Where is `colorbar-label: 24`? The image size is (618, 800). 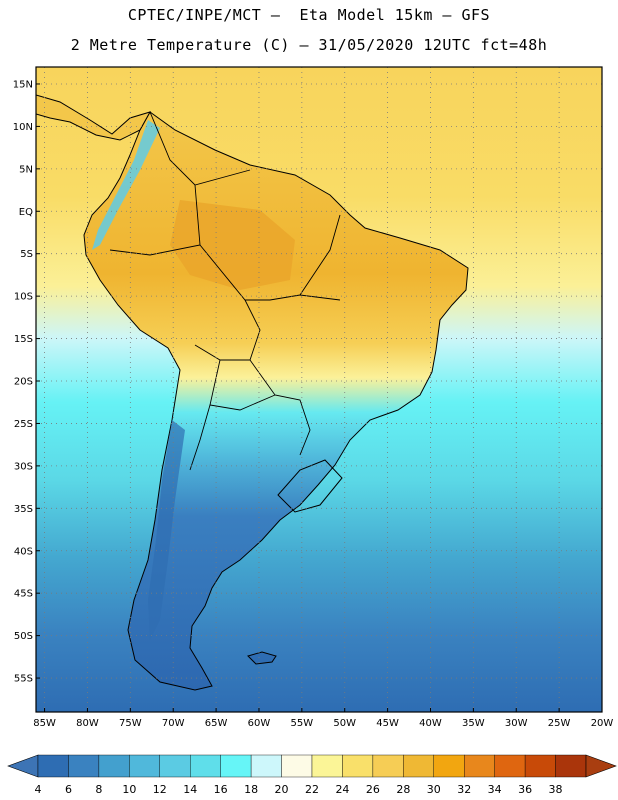 colorbar-label: 24 is located at coordinates (342, 789).